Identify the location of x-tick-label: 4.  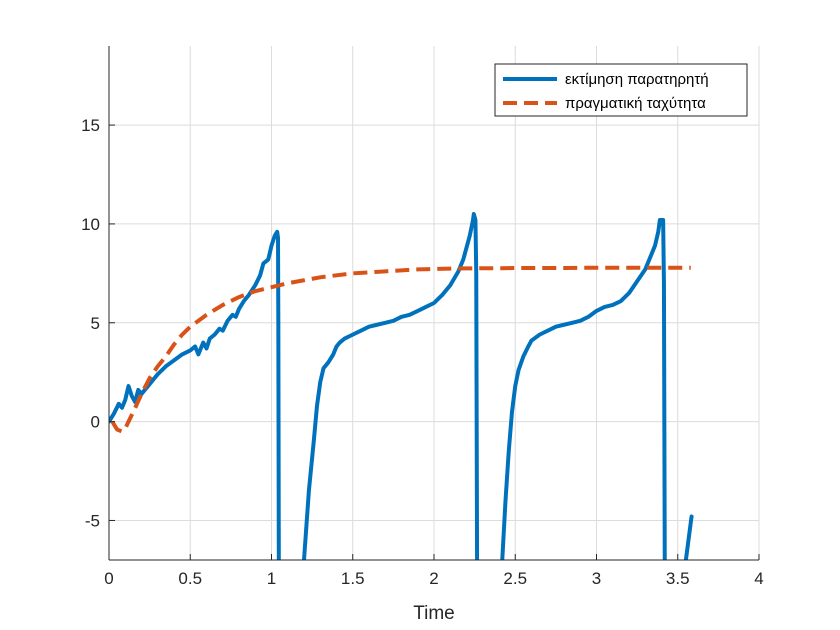
(758, 578).